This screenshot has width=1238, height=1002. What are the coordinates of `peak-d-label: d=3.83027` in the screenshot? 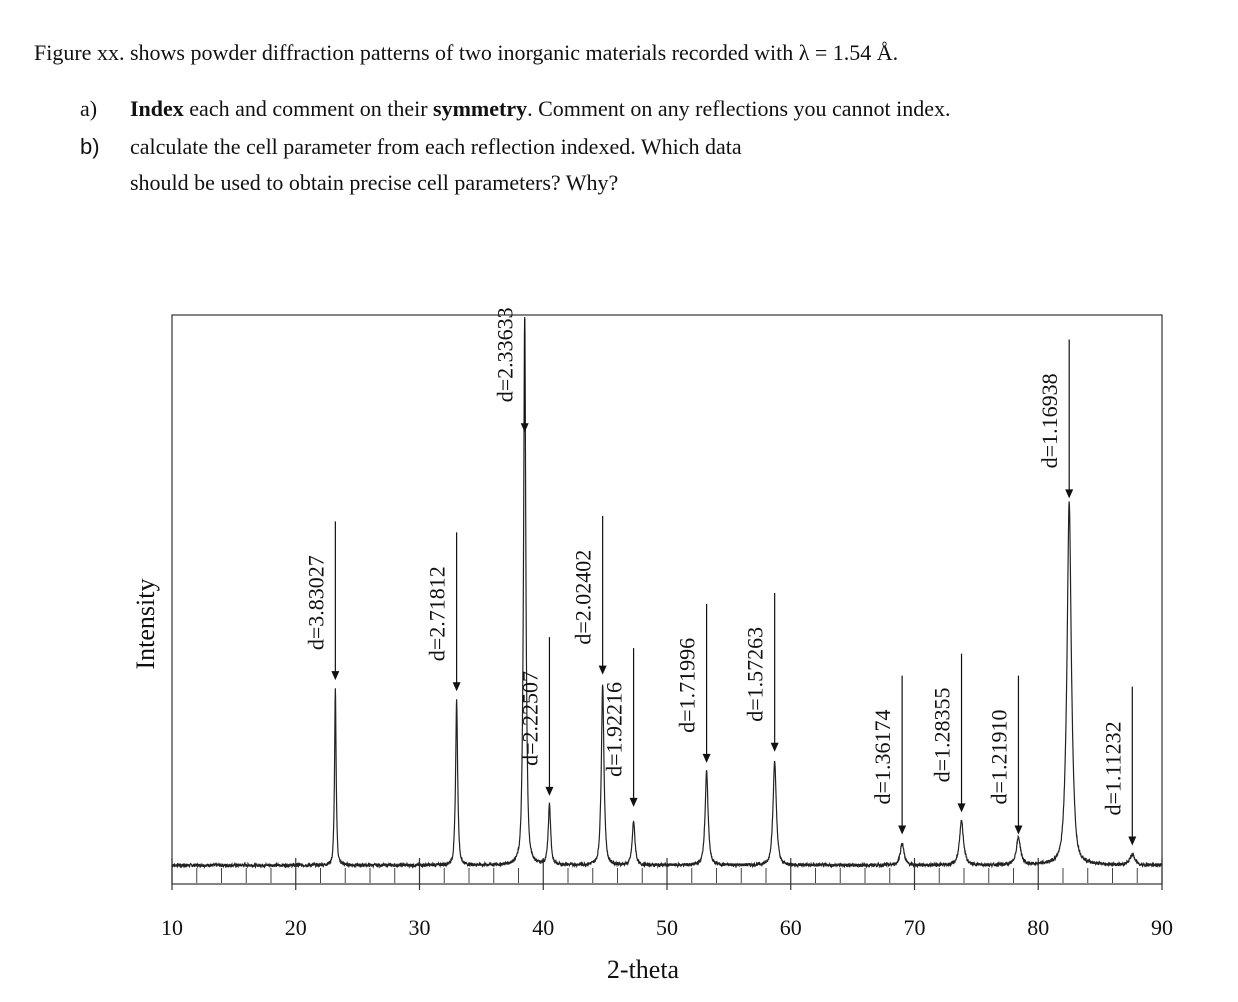 It's located at (315, 602).